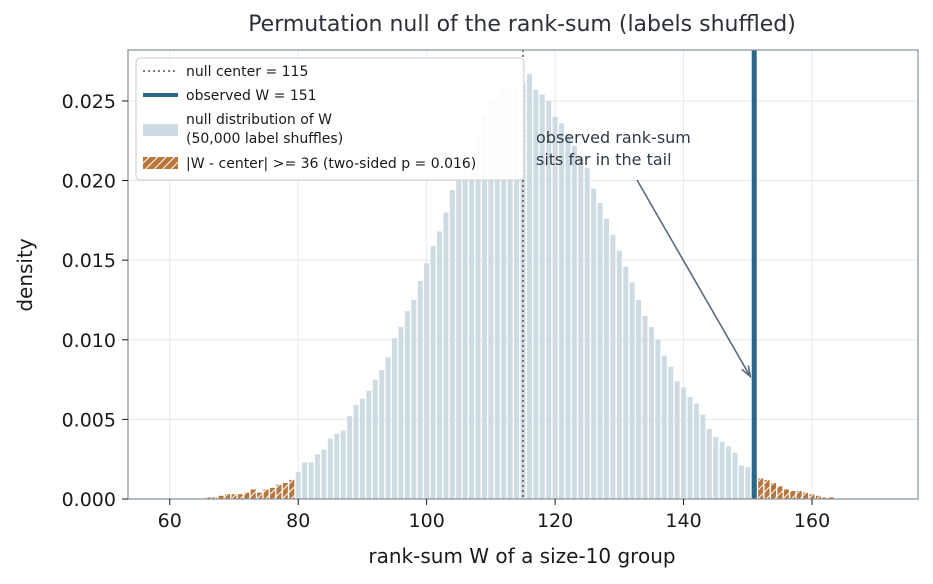  Describe the element at coordinates (251, 96) in the screenshot. I see `legend-label: observed W = 151` at that location.